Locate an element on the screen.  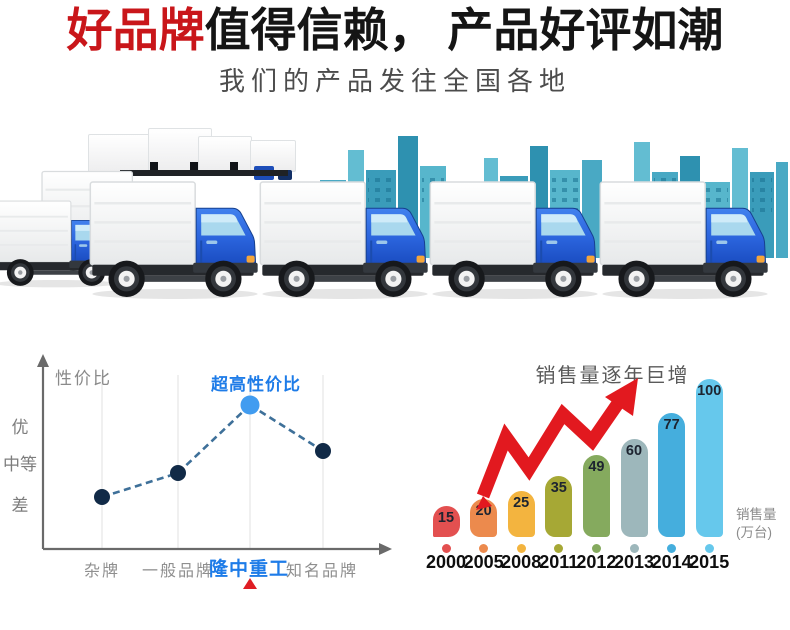
bar-year-label: 2008 is located at coordinates (521, 562).